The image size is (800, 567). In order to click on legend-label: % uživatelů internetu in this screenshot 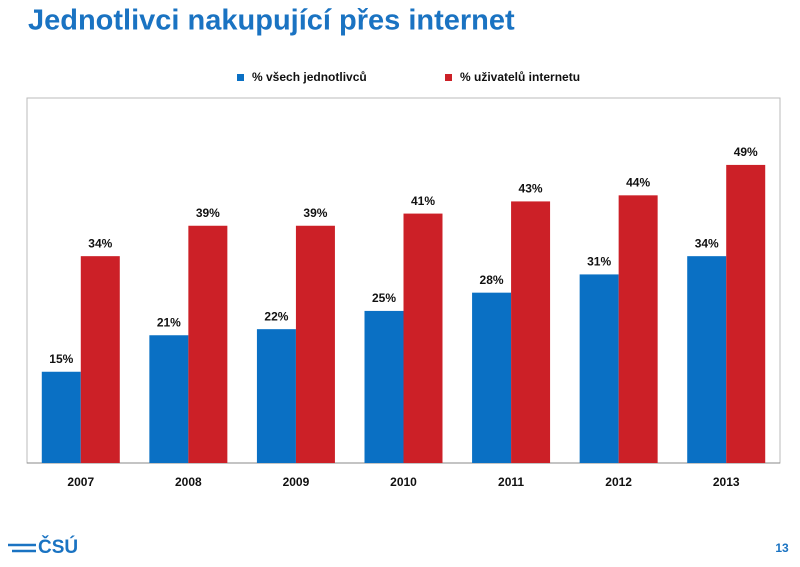, I will do `click(520, 77)`.